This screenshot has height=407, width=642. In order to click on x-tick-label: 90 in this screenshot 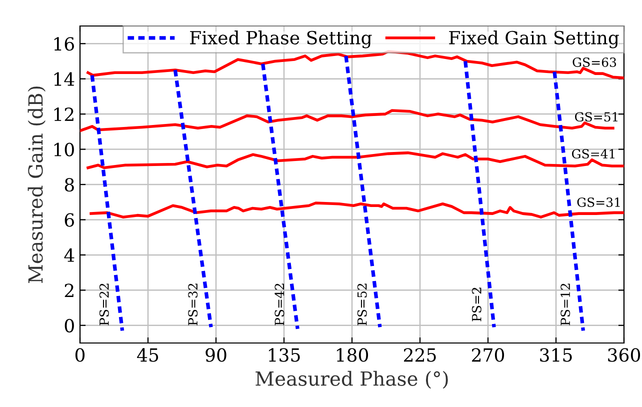, I will do `click(216, 355)`.